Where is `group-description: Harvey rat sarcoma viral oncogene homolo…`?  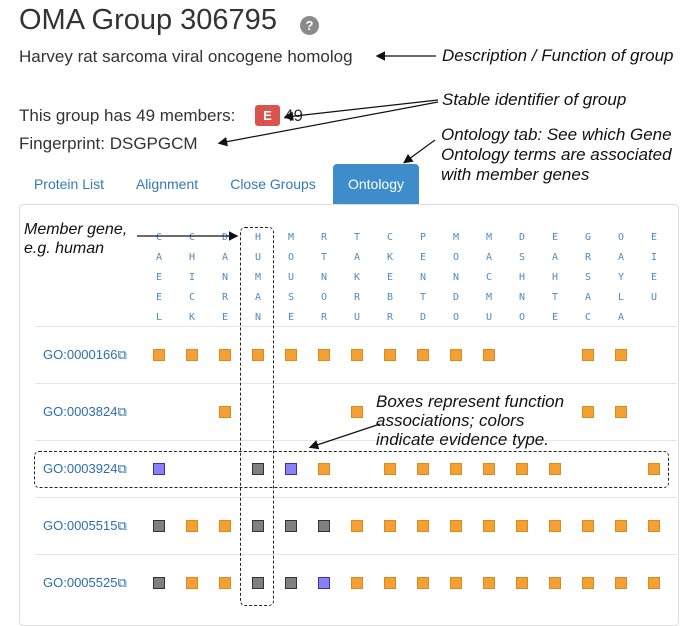
group-description: Harvey rat sarcoma viral oncogene homolo… is located at coordinates (186, 56).